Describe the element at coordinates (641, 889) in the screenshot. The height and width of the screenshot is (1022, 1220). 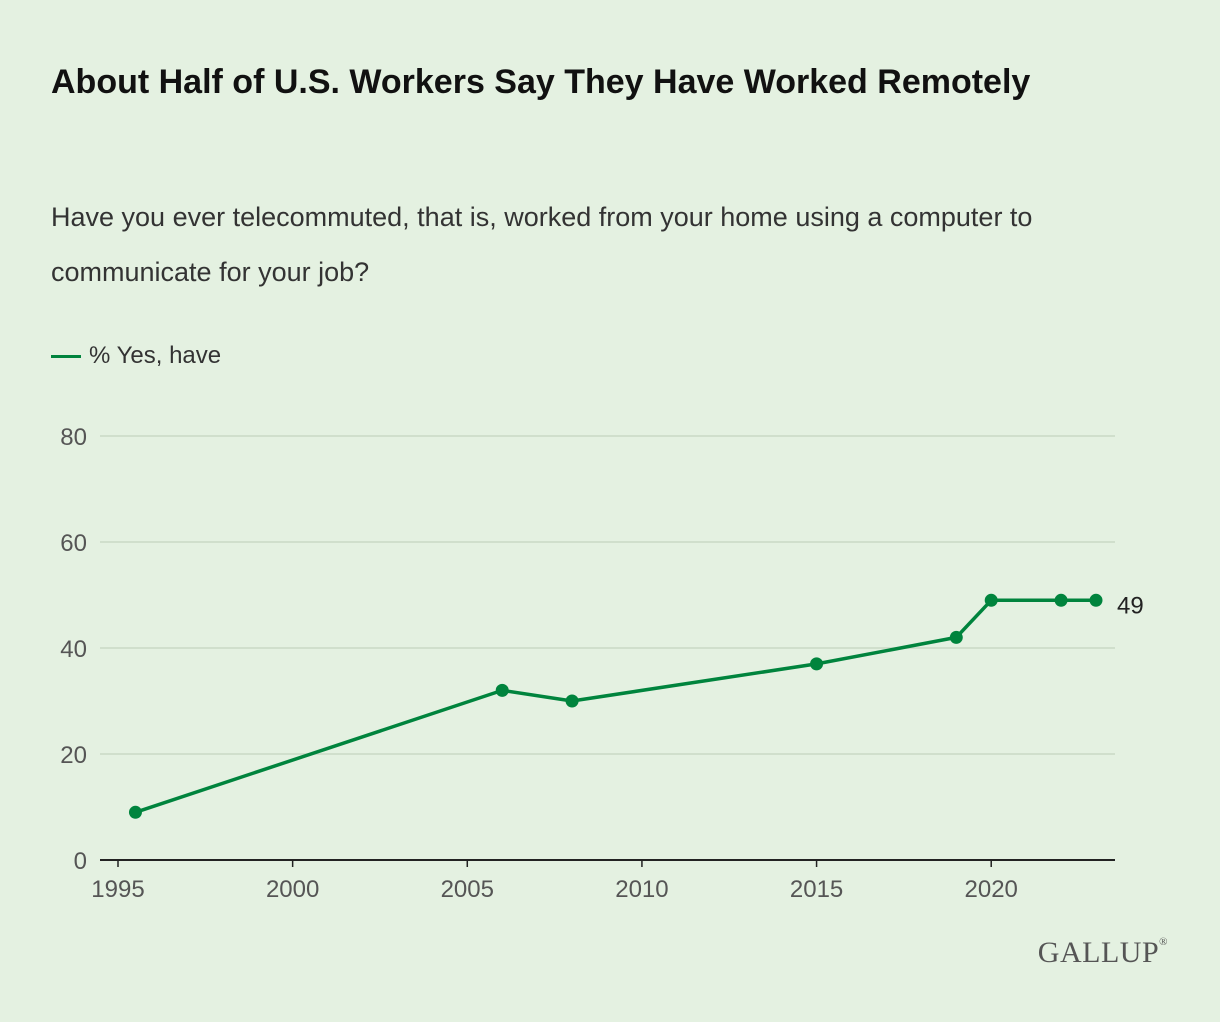
I see `x-tick-label: 2010` at that location.